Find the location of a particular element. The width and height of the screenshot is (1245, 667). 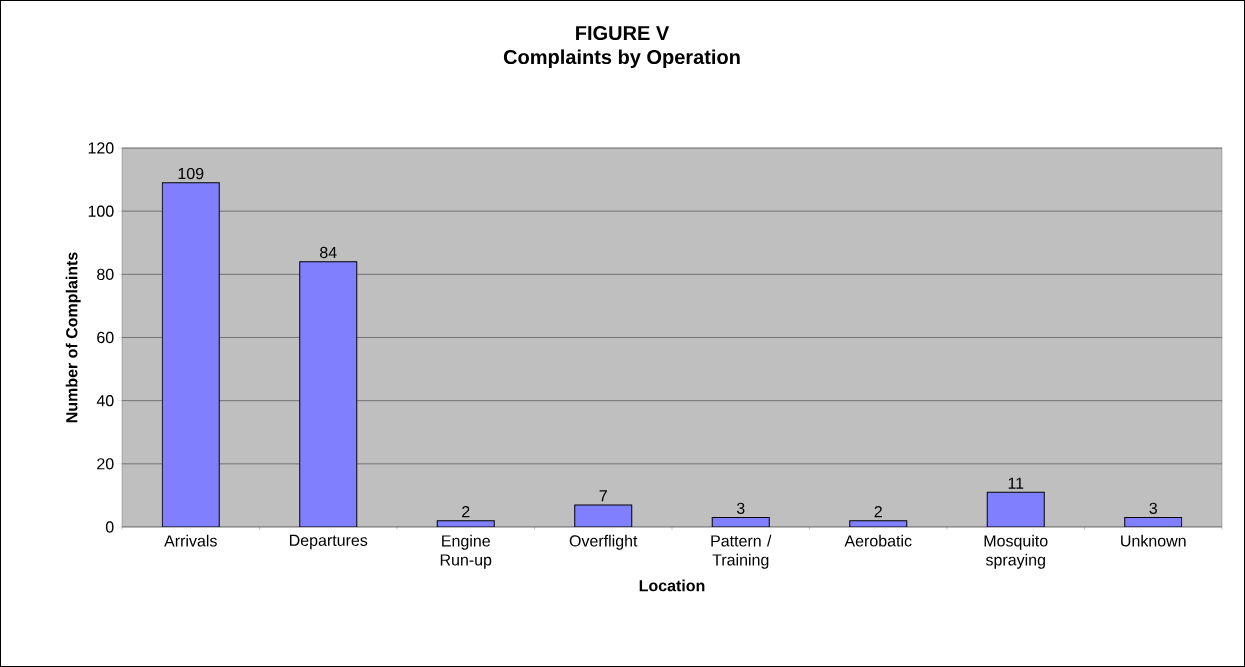

x-tick-label: Aerobatic is located at coordinates (878, 540).